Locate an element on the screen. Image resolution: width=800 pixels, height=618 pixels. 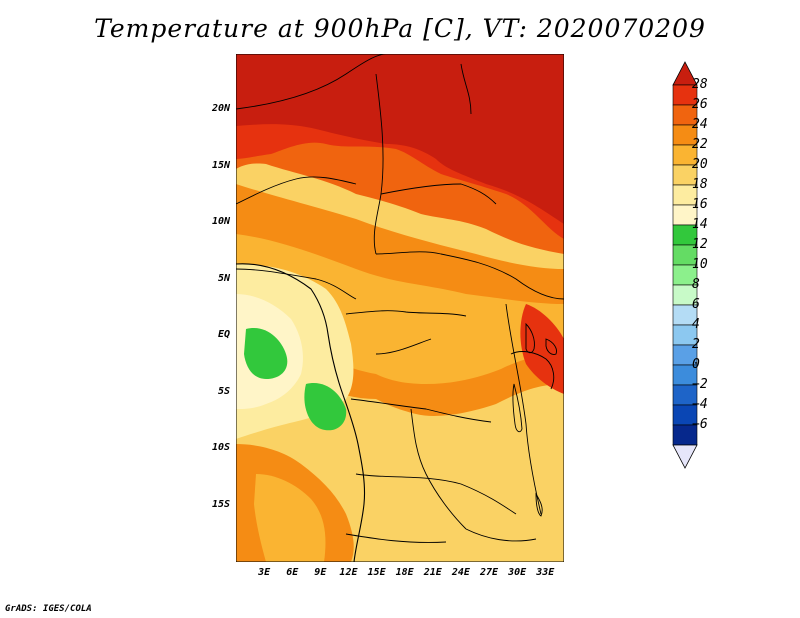
temperature-colorbar is located at coordinates (685, 265).